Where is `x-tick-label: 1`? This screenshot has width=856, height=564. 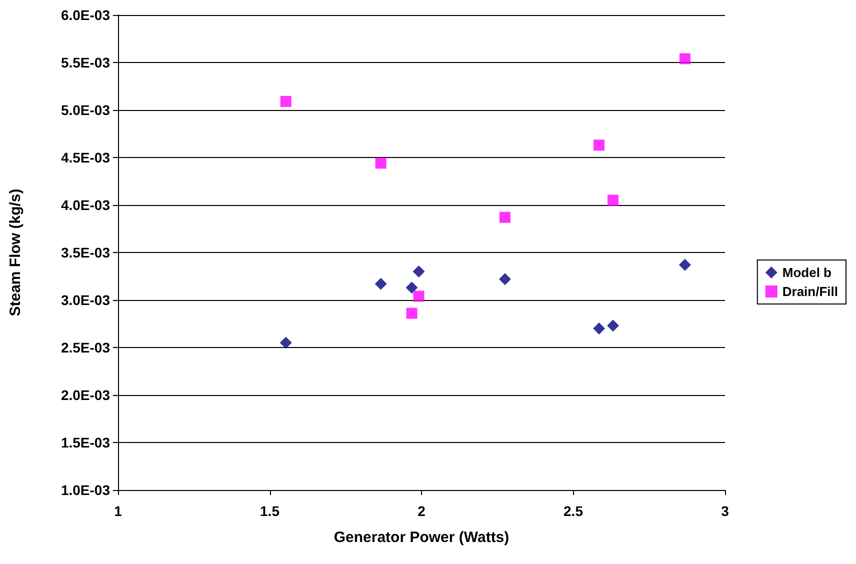
x-tick-label: 1 is located at coordinates (118, 511).